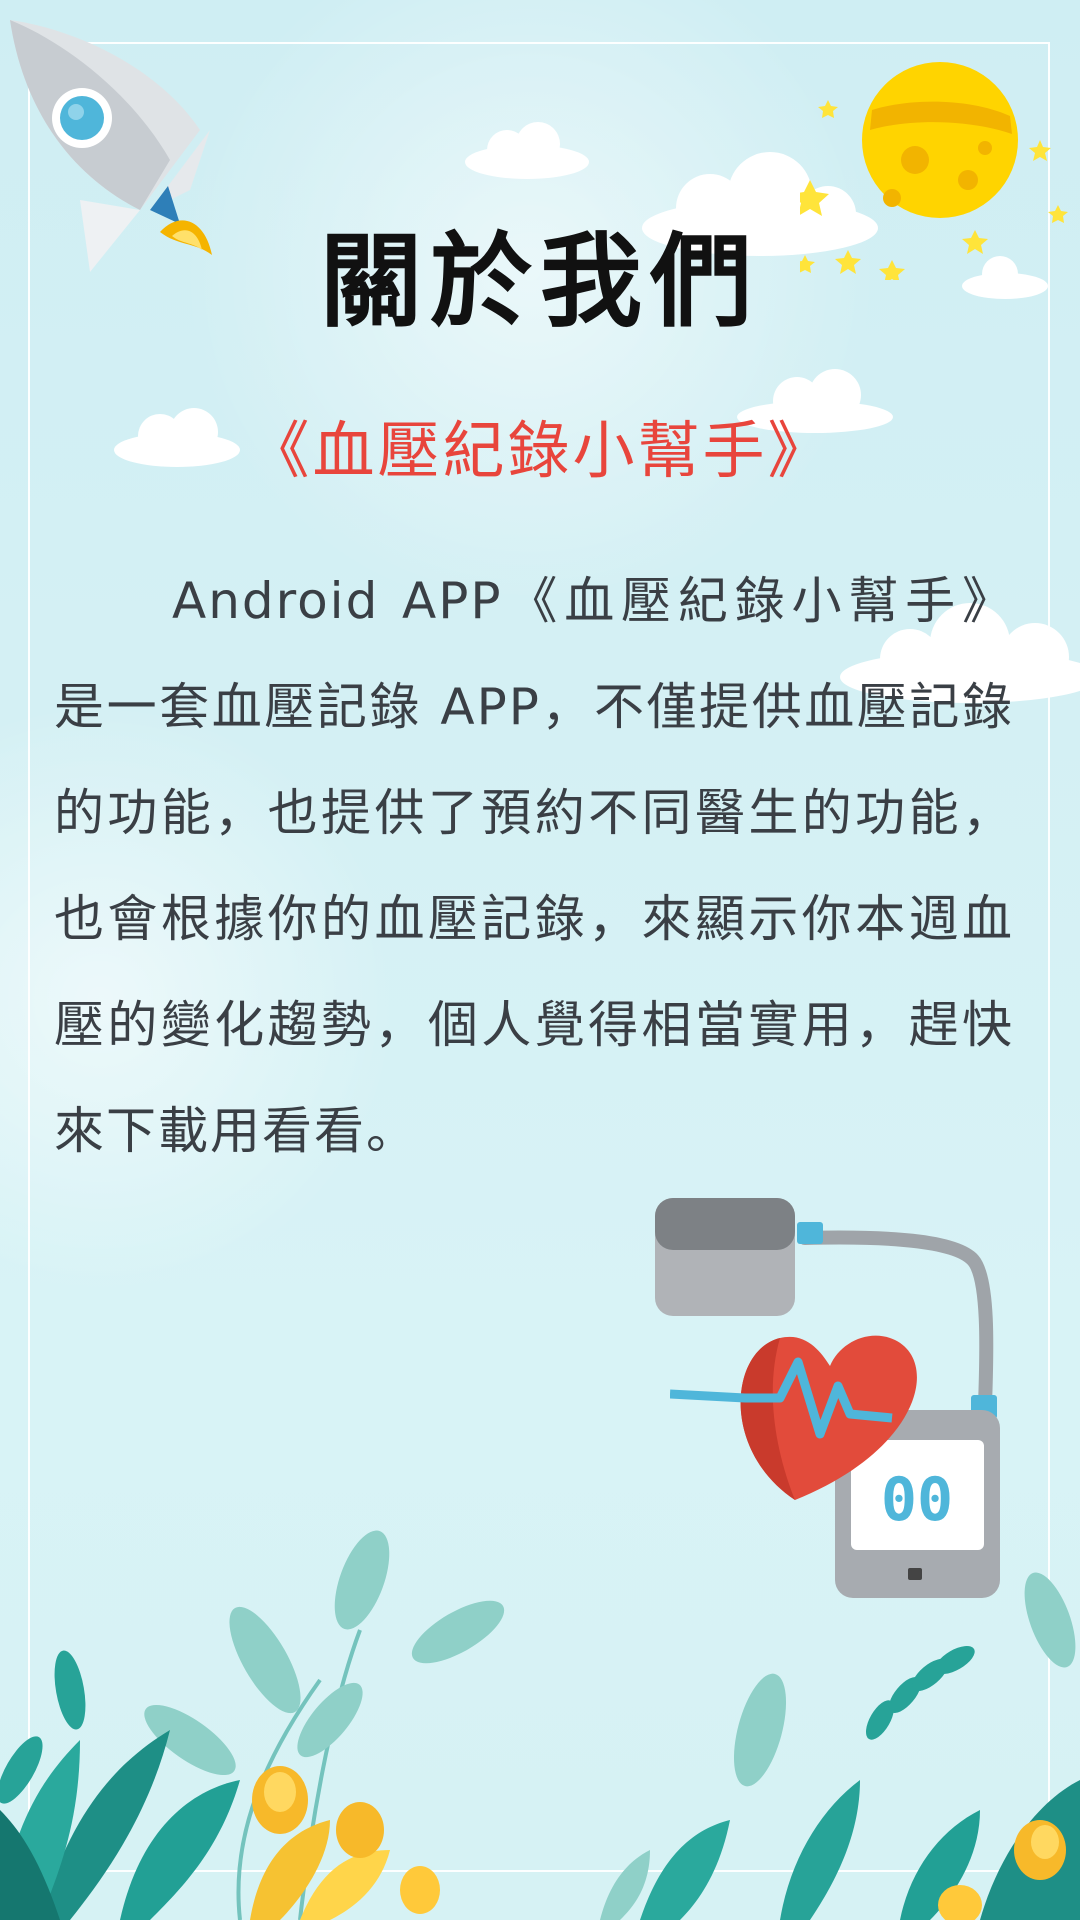  Describe the element at coordinates (540, 450) in the screenshot. I see `app-name-subtitle: 《血壓紀錄小幫手》` at that location.